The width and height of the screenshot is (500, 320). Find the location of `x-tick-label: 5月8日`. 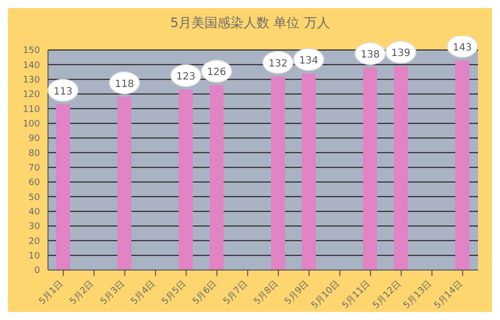

x-tick-label: 5月8日 is located at coordinates (266, 293).